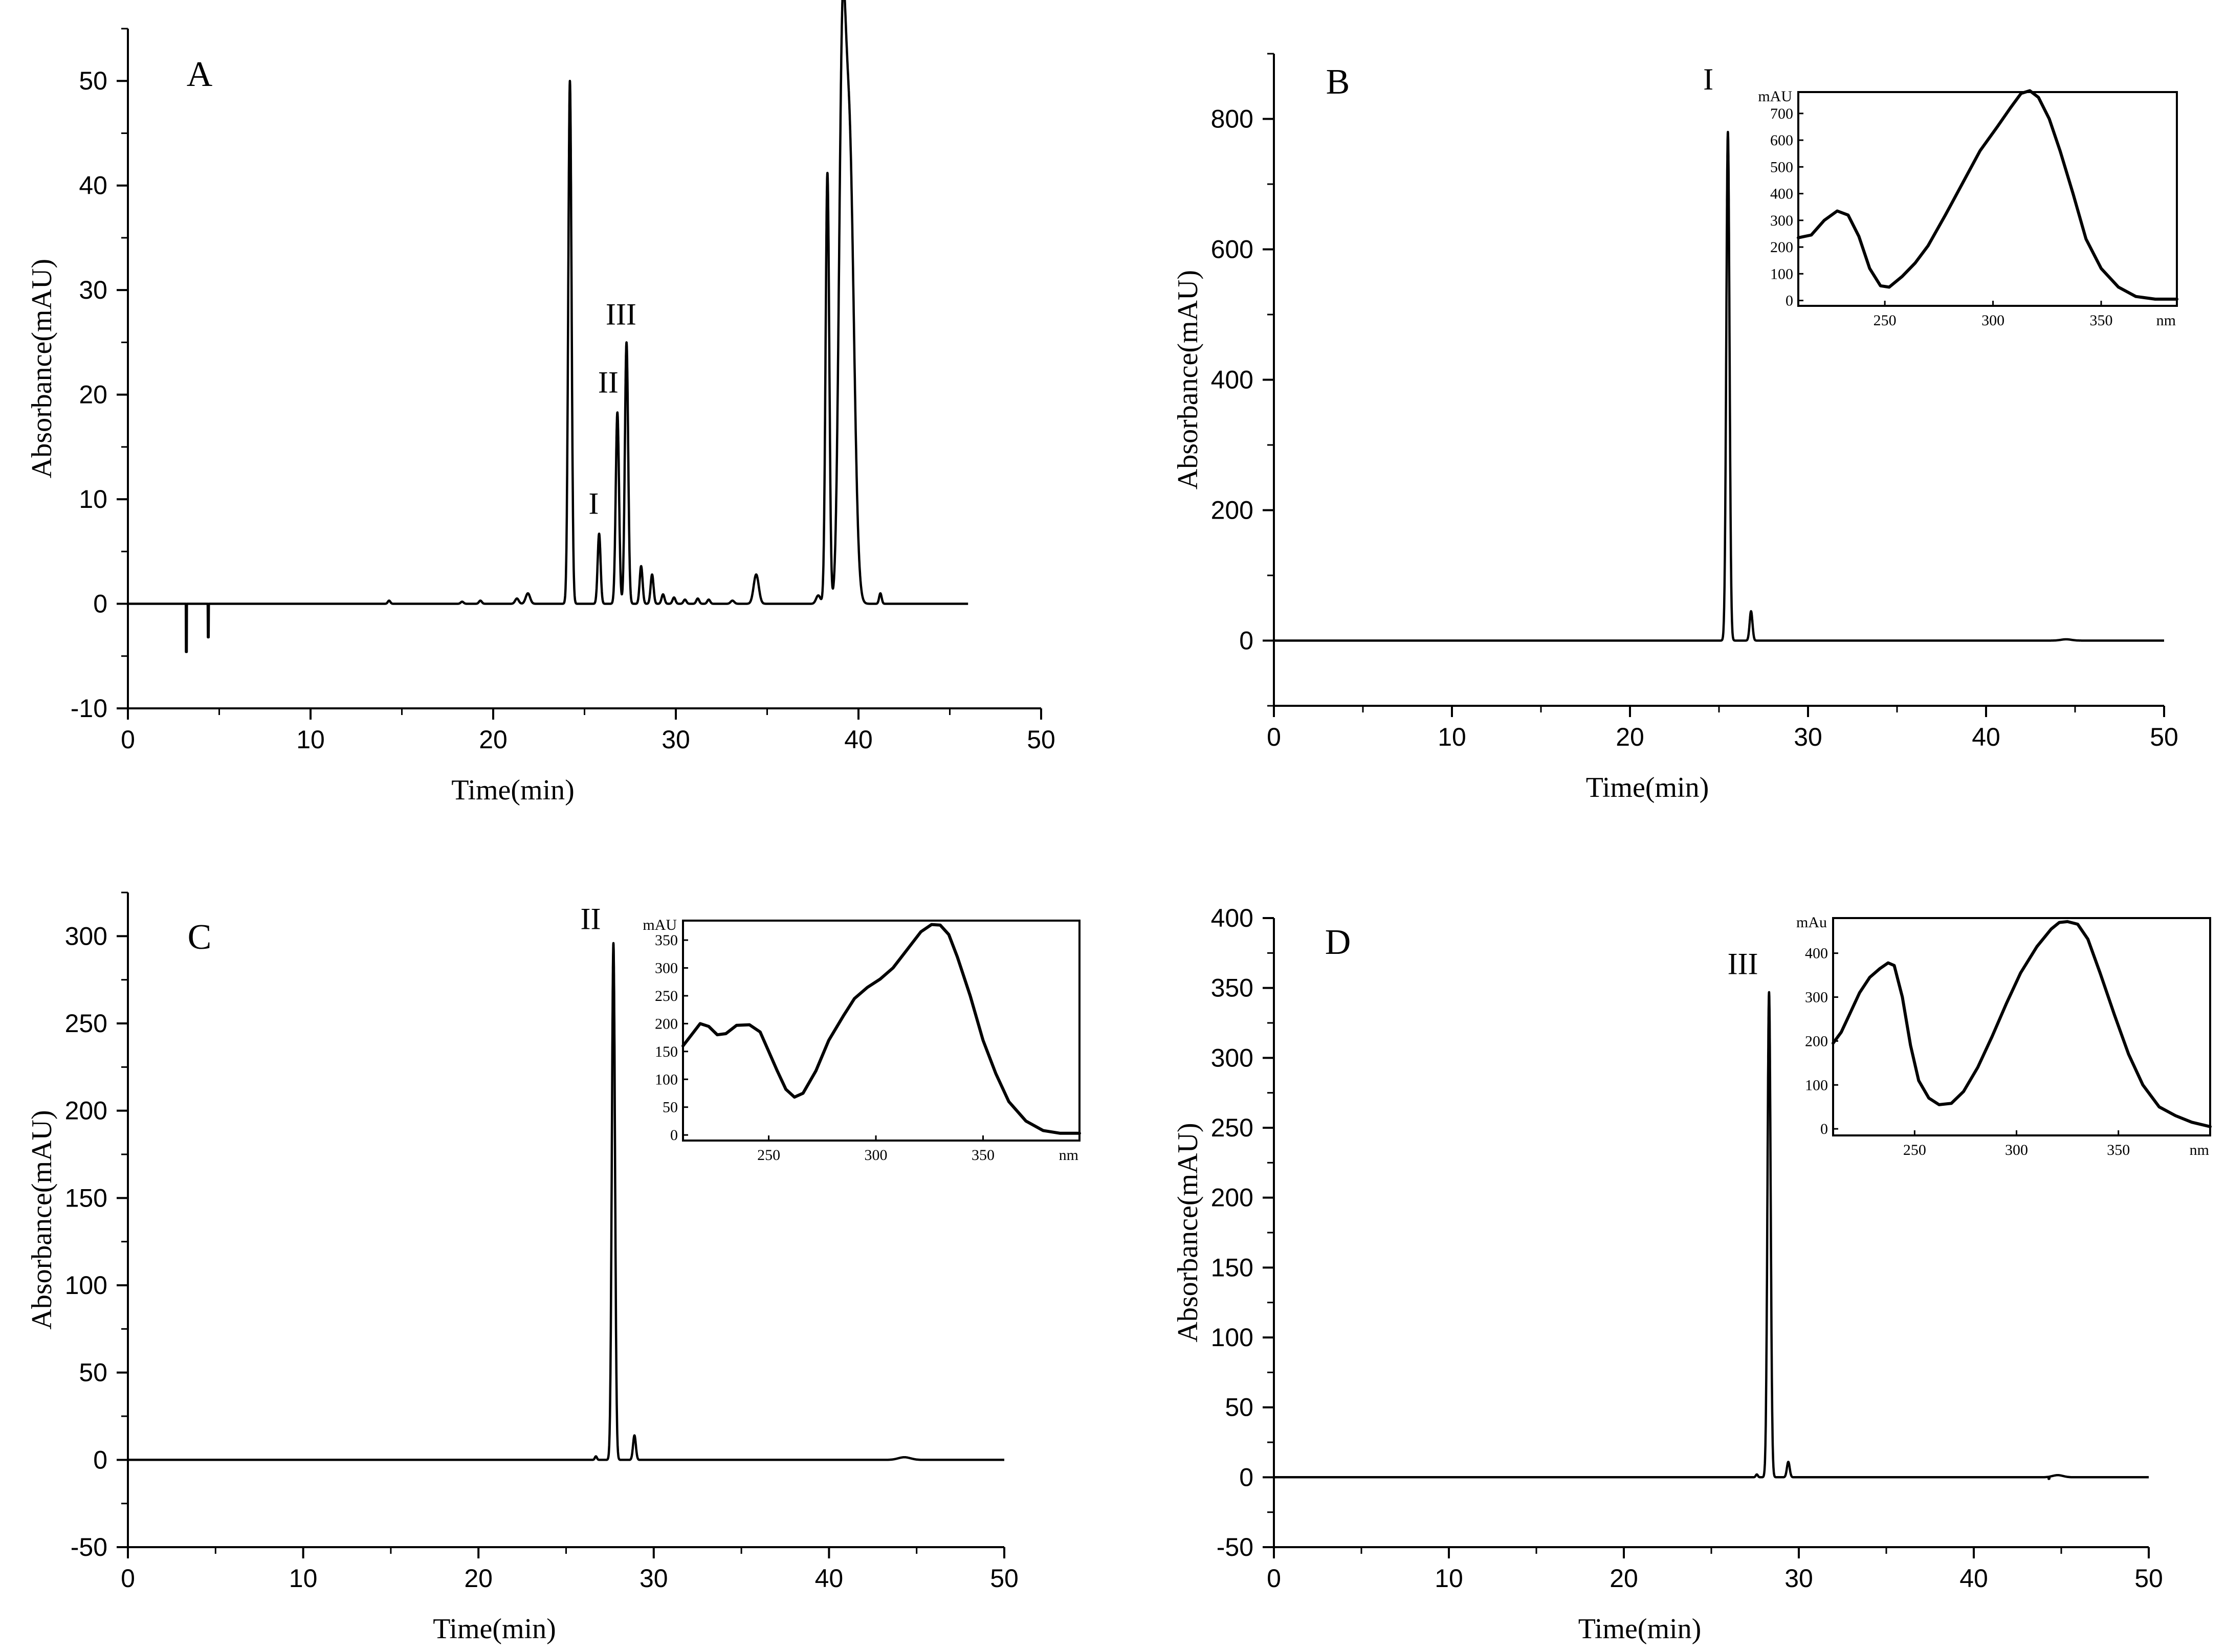 The width and height of the screenshot is (2226, 1652). What do you see at coordinates (93, 395) in the screenshot?
I see `y-tick-label: 20` at bounding box center [93, 395].